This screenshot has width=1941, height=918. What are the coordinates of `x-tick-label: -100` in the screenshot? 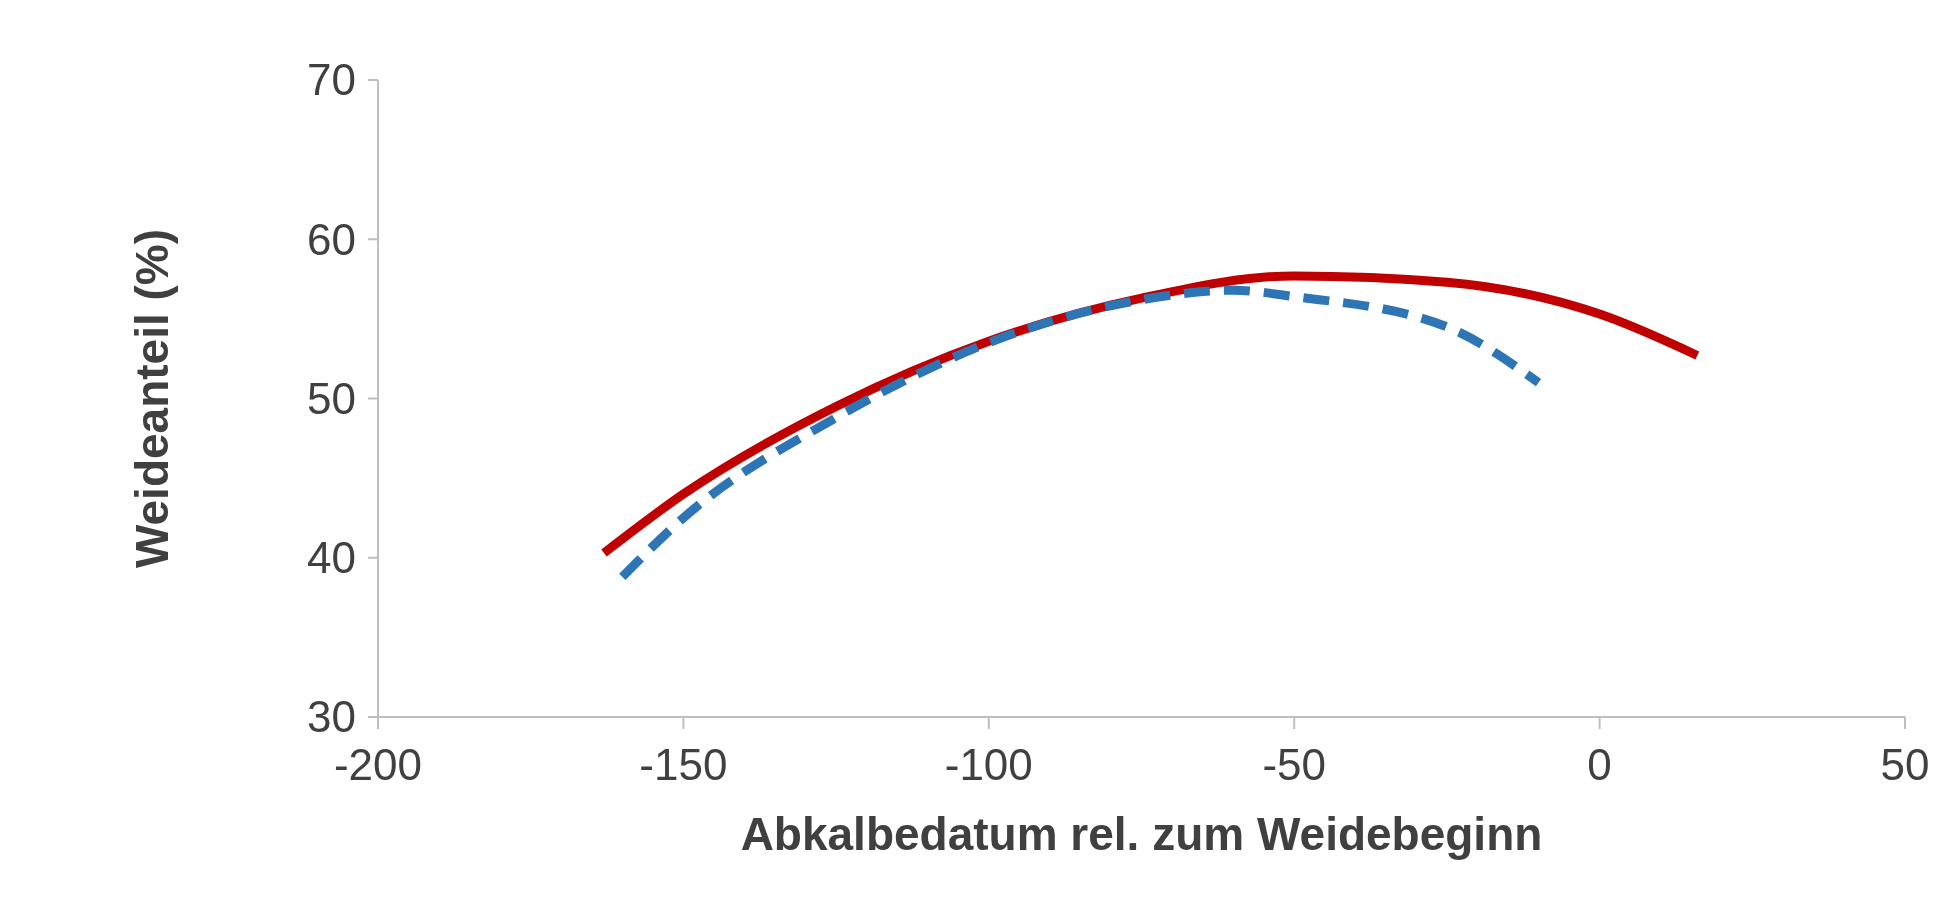 It's located at (988, 764).